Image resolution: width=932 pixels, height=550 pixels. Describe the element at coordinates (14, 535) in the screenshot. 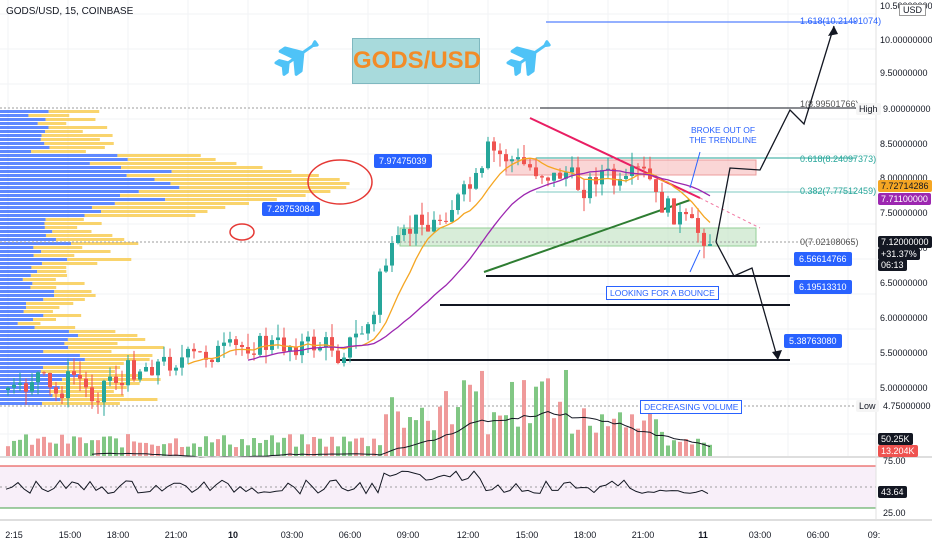

I see `time-tick-label: 2:15` at that location.